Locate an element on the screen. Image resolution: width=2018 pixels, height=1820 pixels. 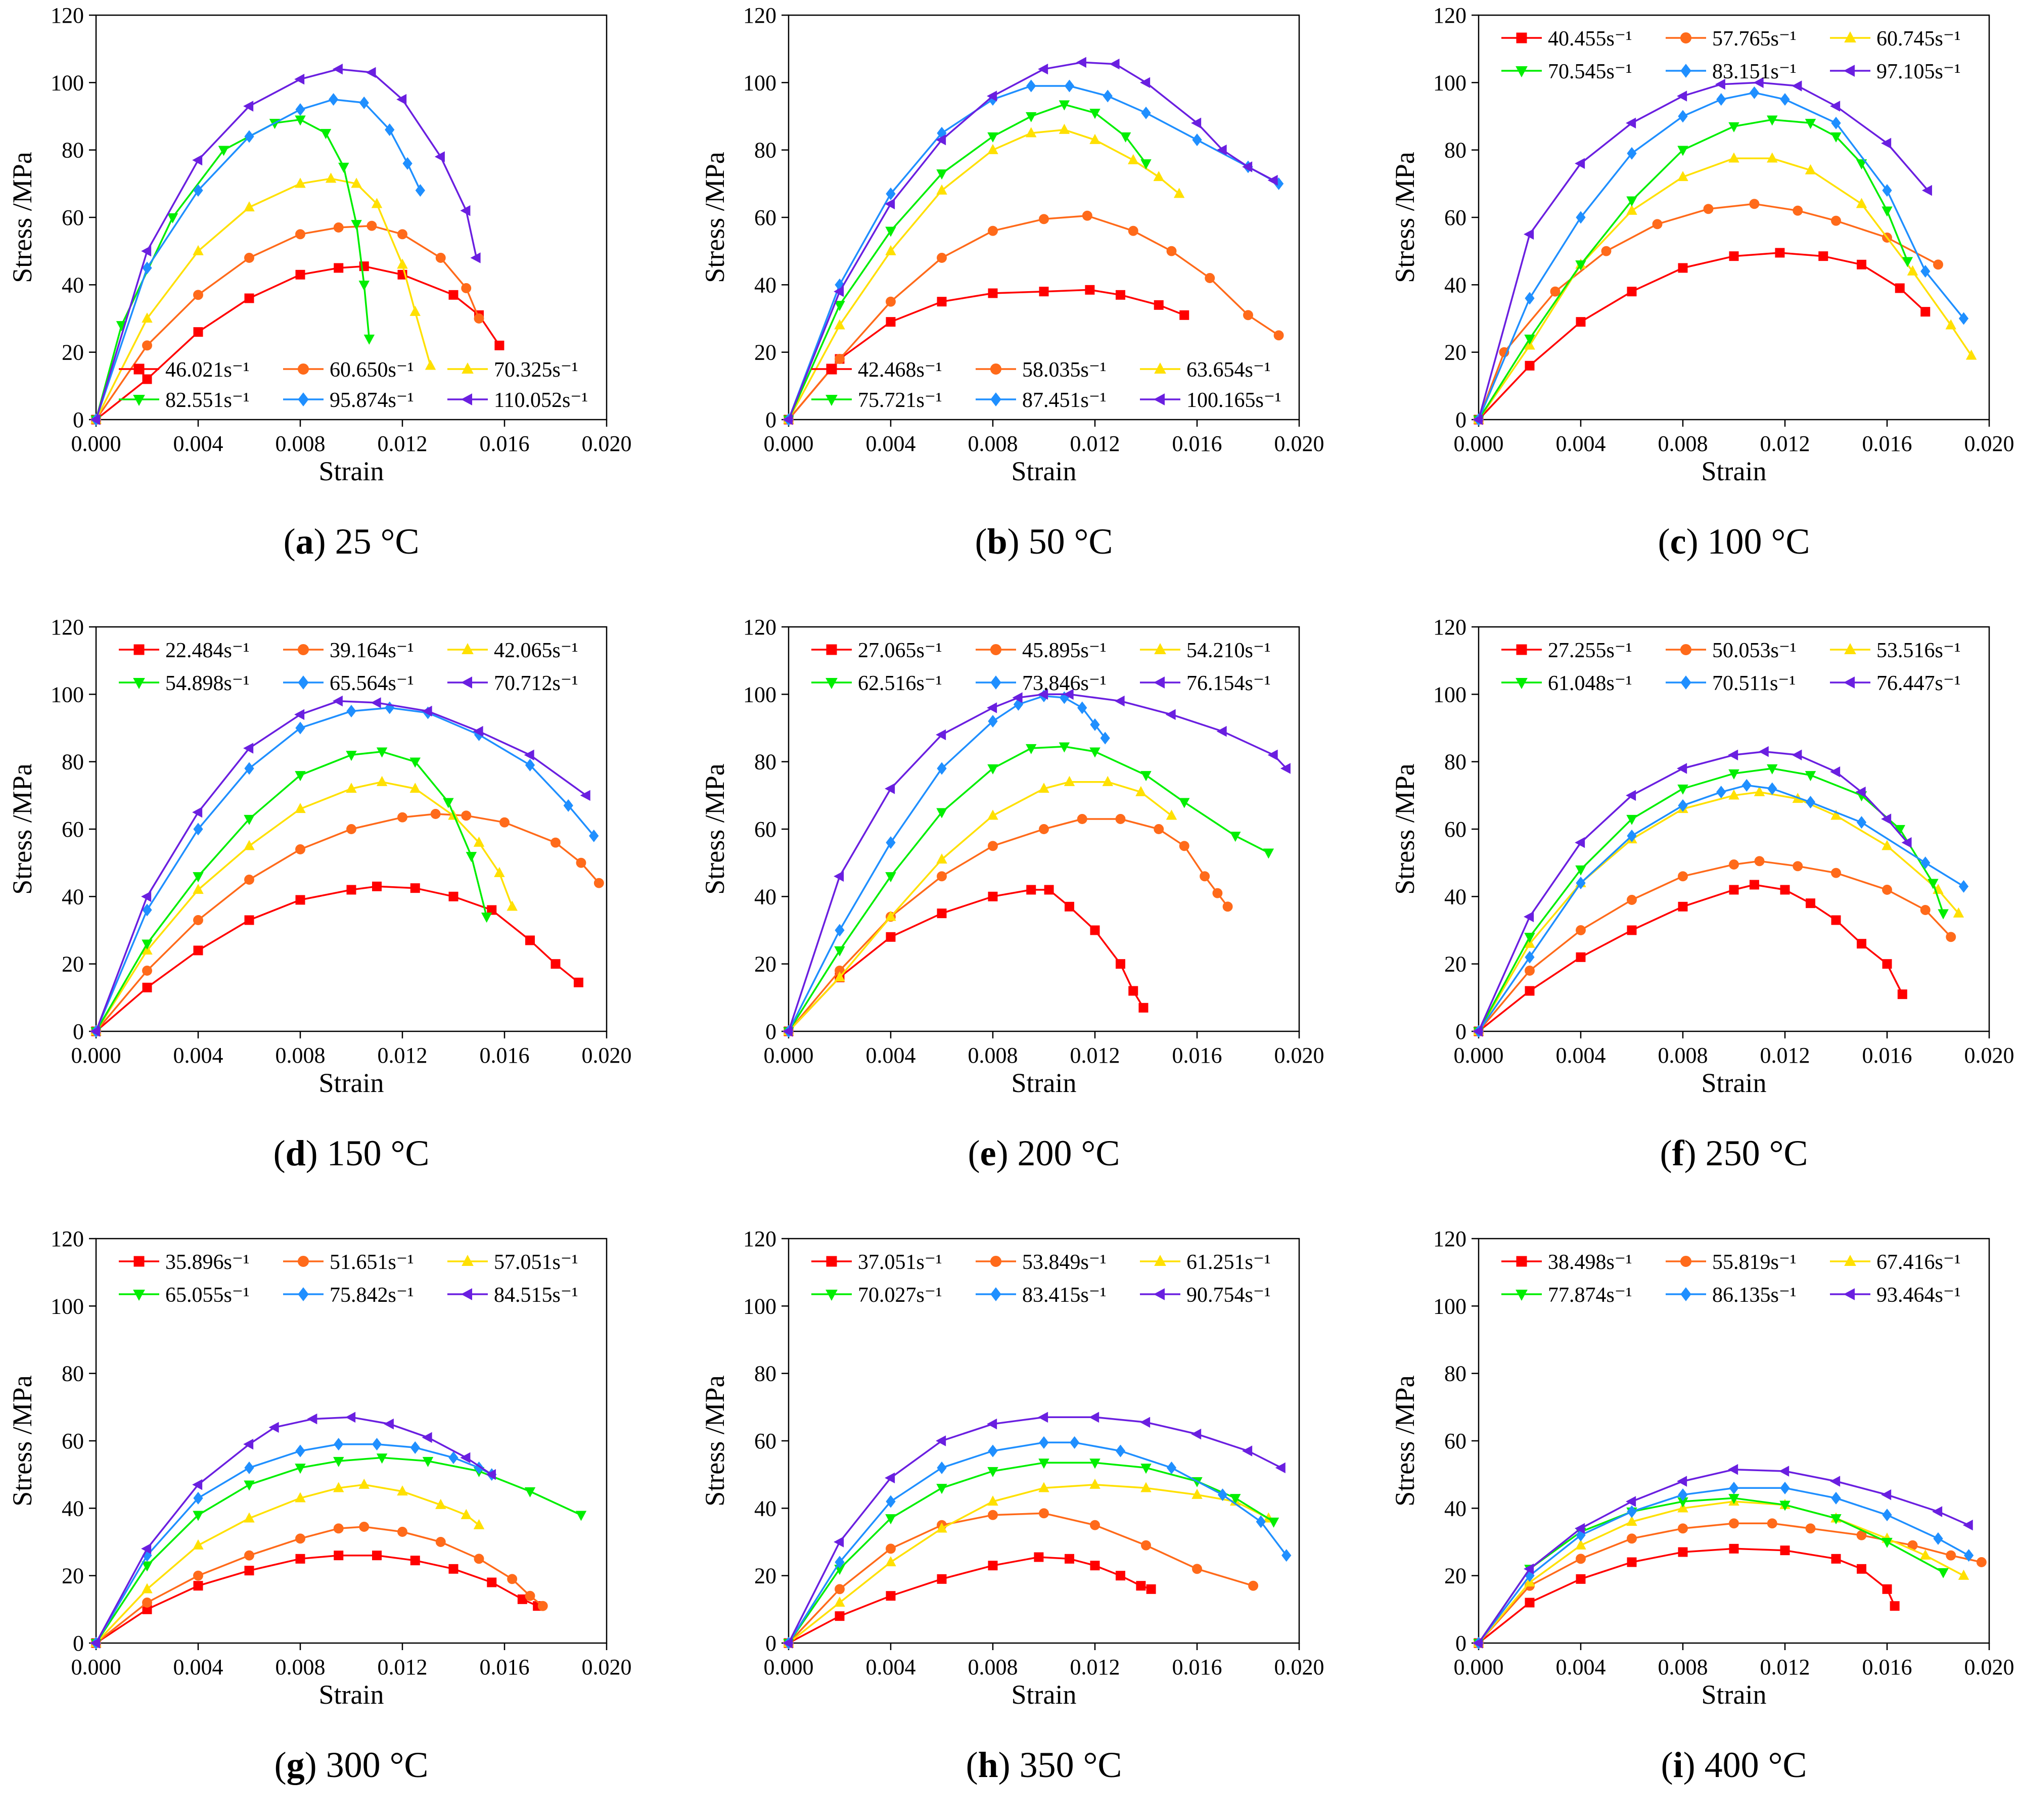
y-tick-label: 100 is located at coordinates (67, 694).